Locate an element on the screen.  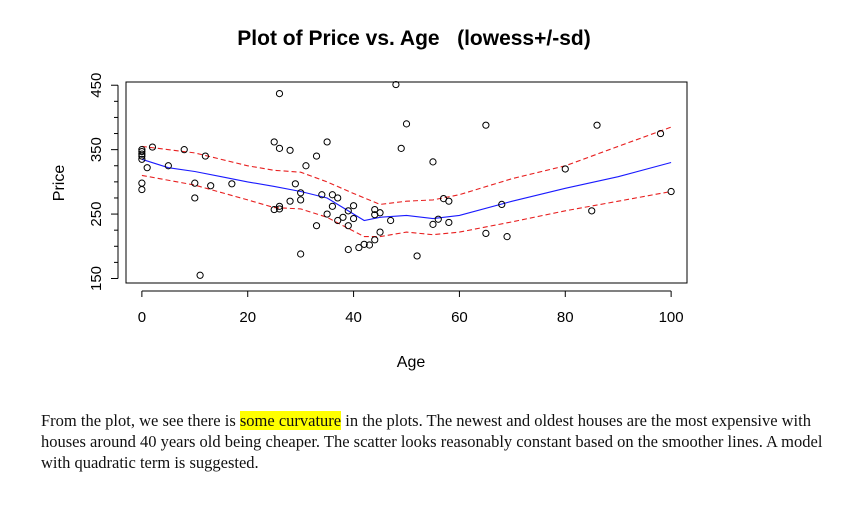
chart-title: Plot of Price vs. Age (lowess+/-sd) is located at coordinates (413, 38).